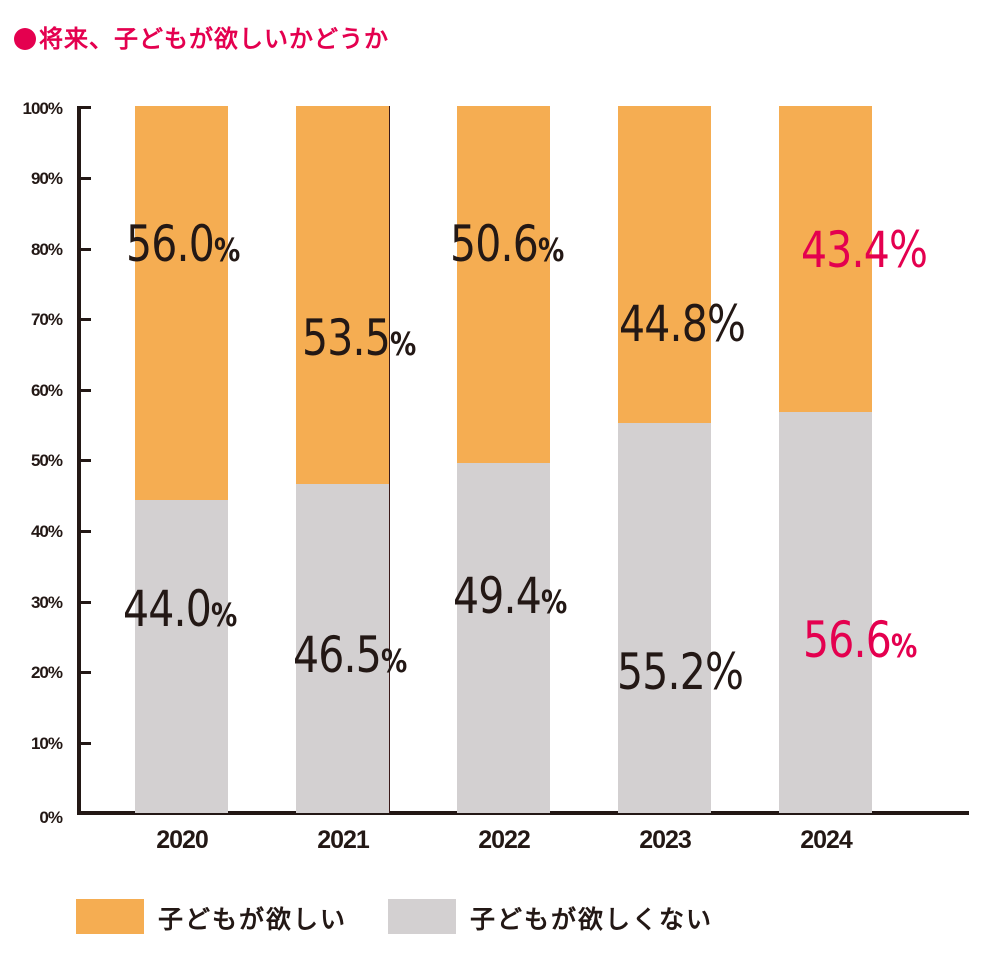  I want to click on legend: 子どもが欲しい 子どもが欲しくない, so click(500, 918).